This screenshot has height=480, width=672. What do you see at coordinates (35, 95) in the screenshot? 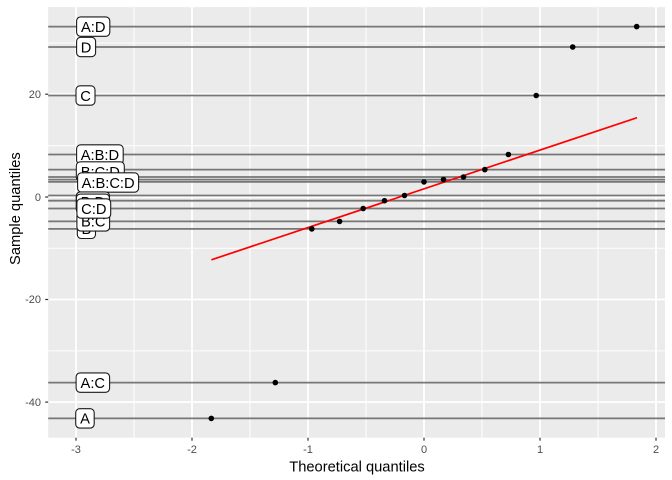
I see `svg-text: 20` at bounding box center [35, 95].